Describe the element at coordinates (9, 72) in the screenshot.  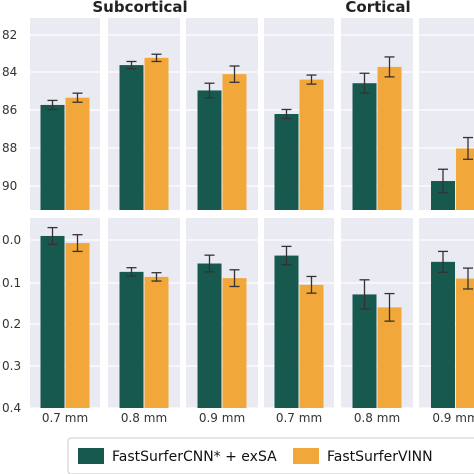
I see `y-tick-label-r0-1: 84` at that location.